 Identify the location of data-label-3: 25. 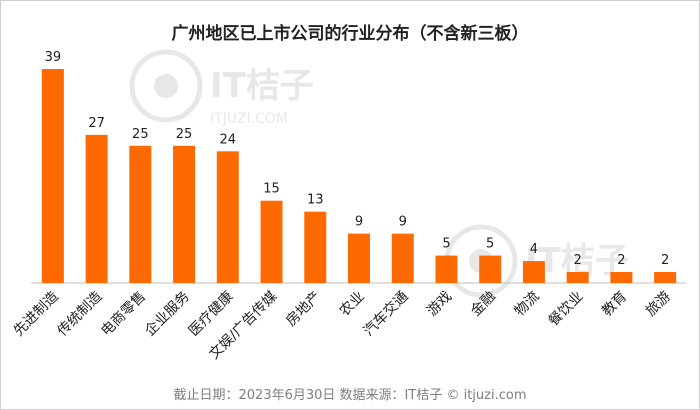
(184, 134).